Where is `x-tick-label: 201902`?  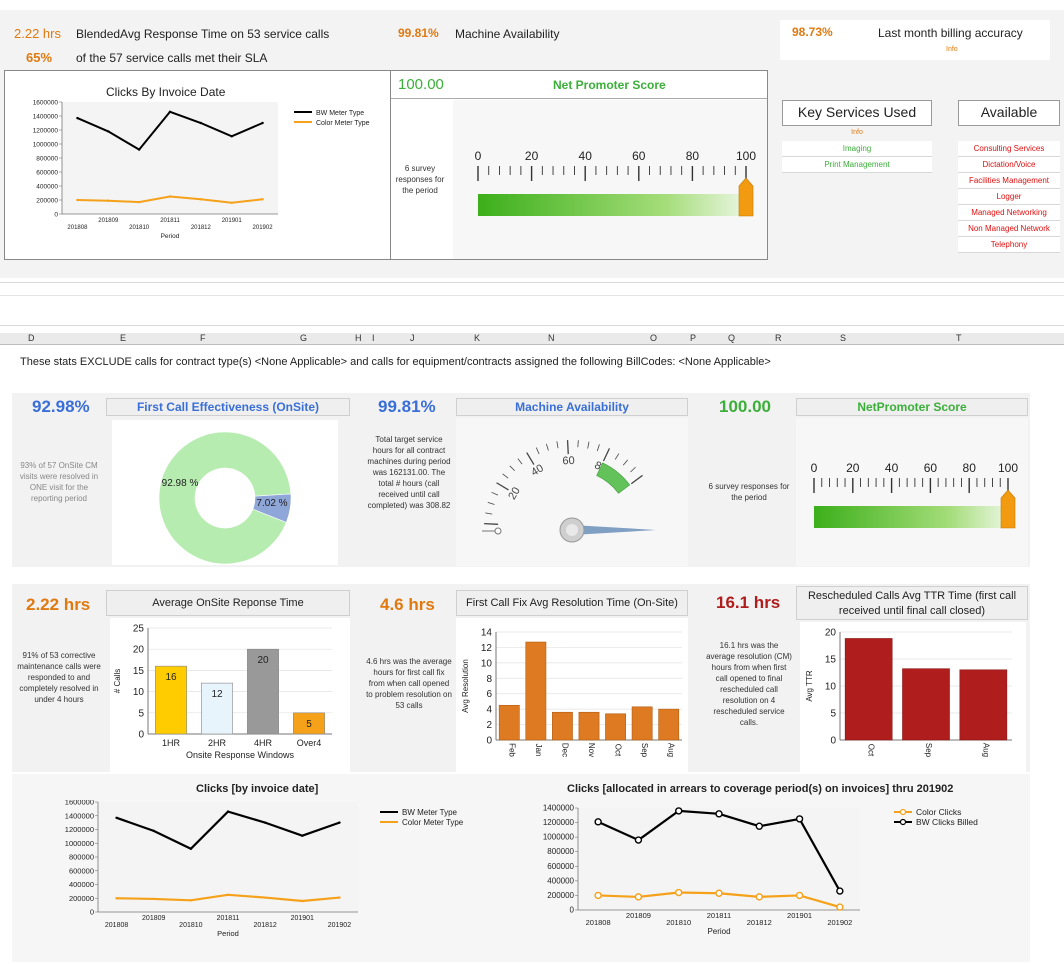
x-tick-label: 201902 is located at coordinates (839, 922).